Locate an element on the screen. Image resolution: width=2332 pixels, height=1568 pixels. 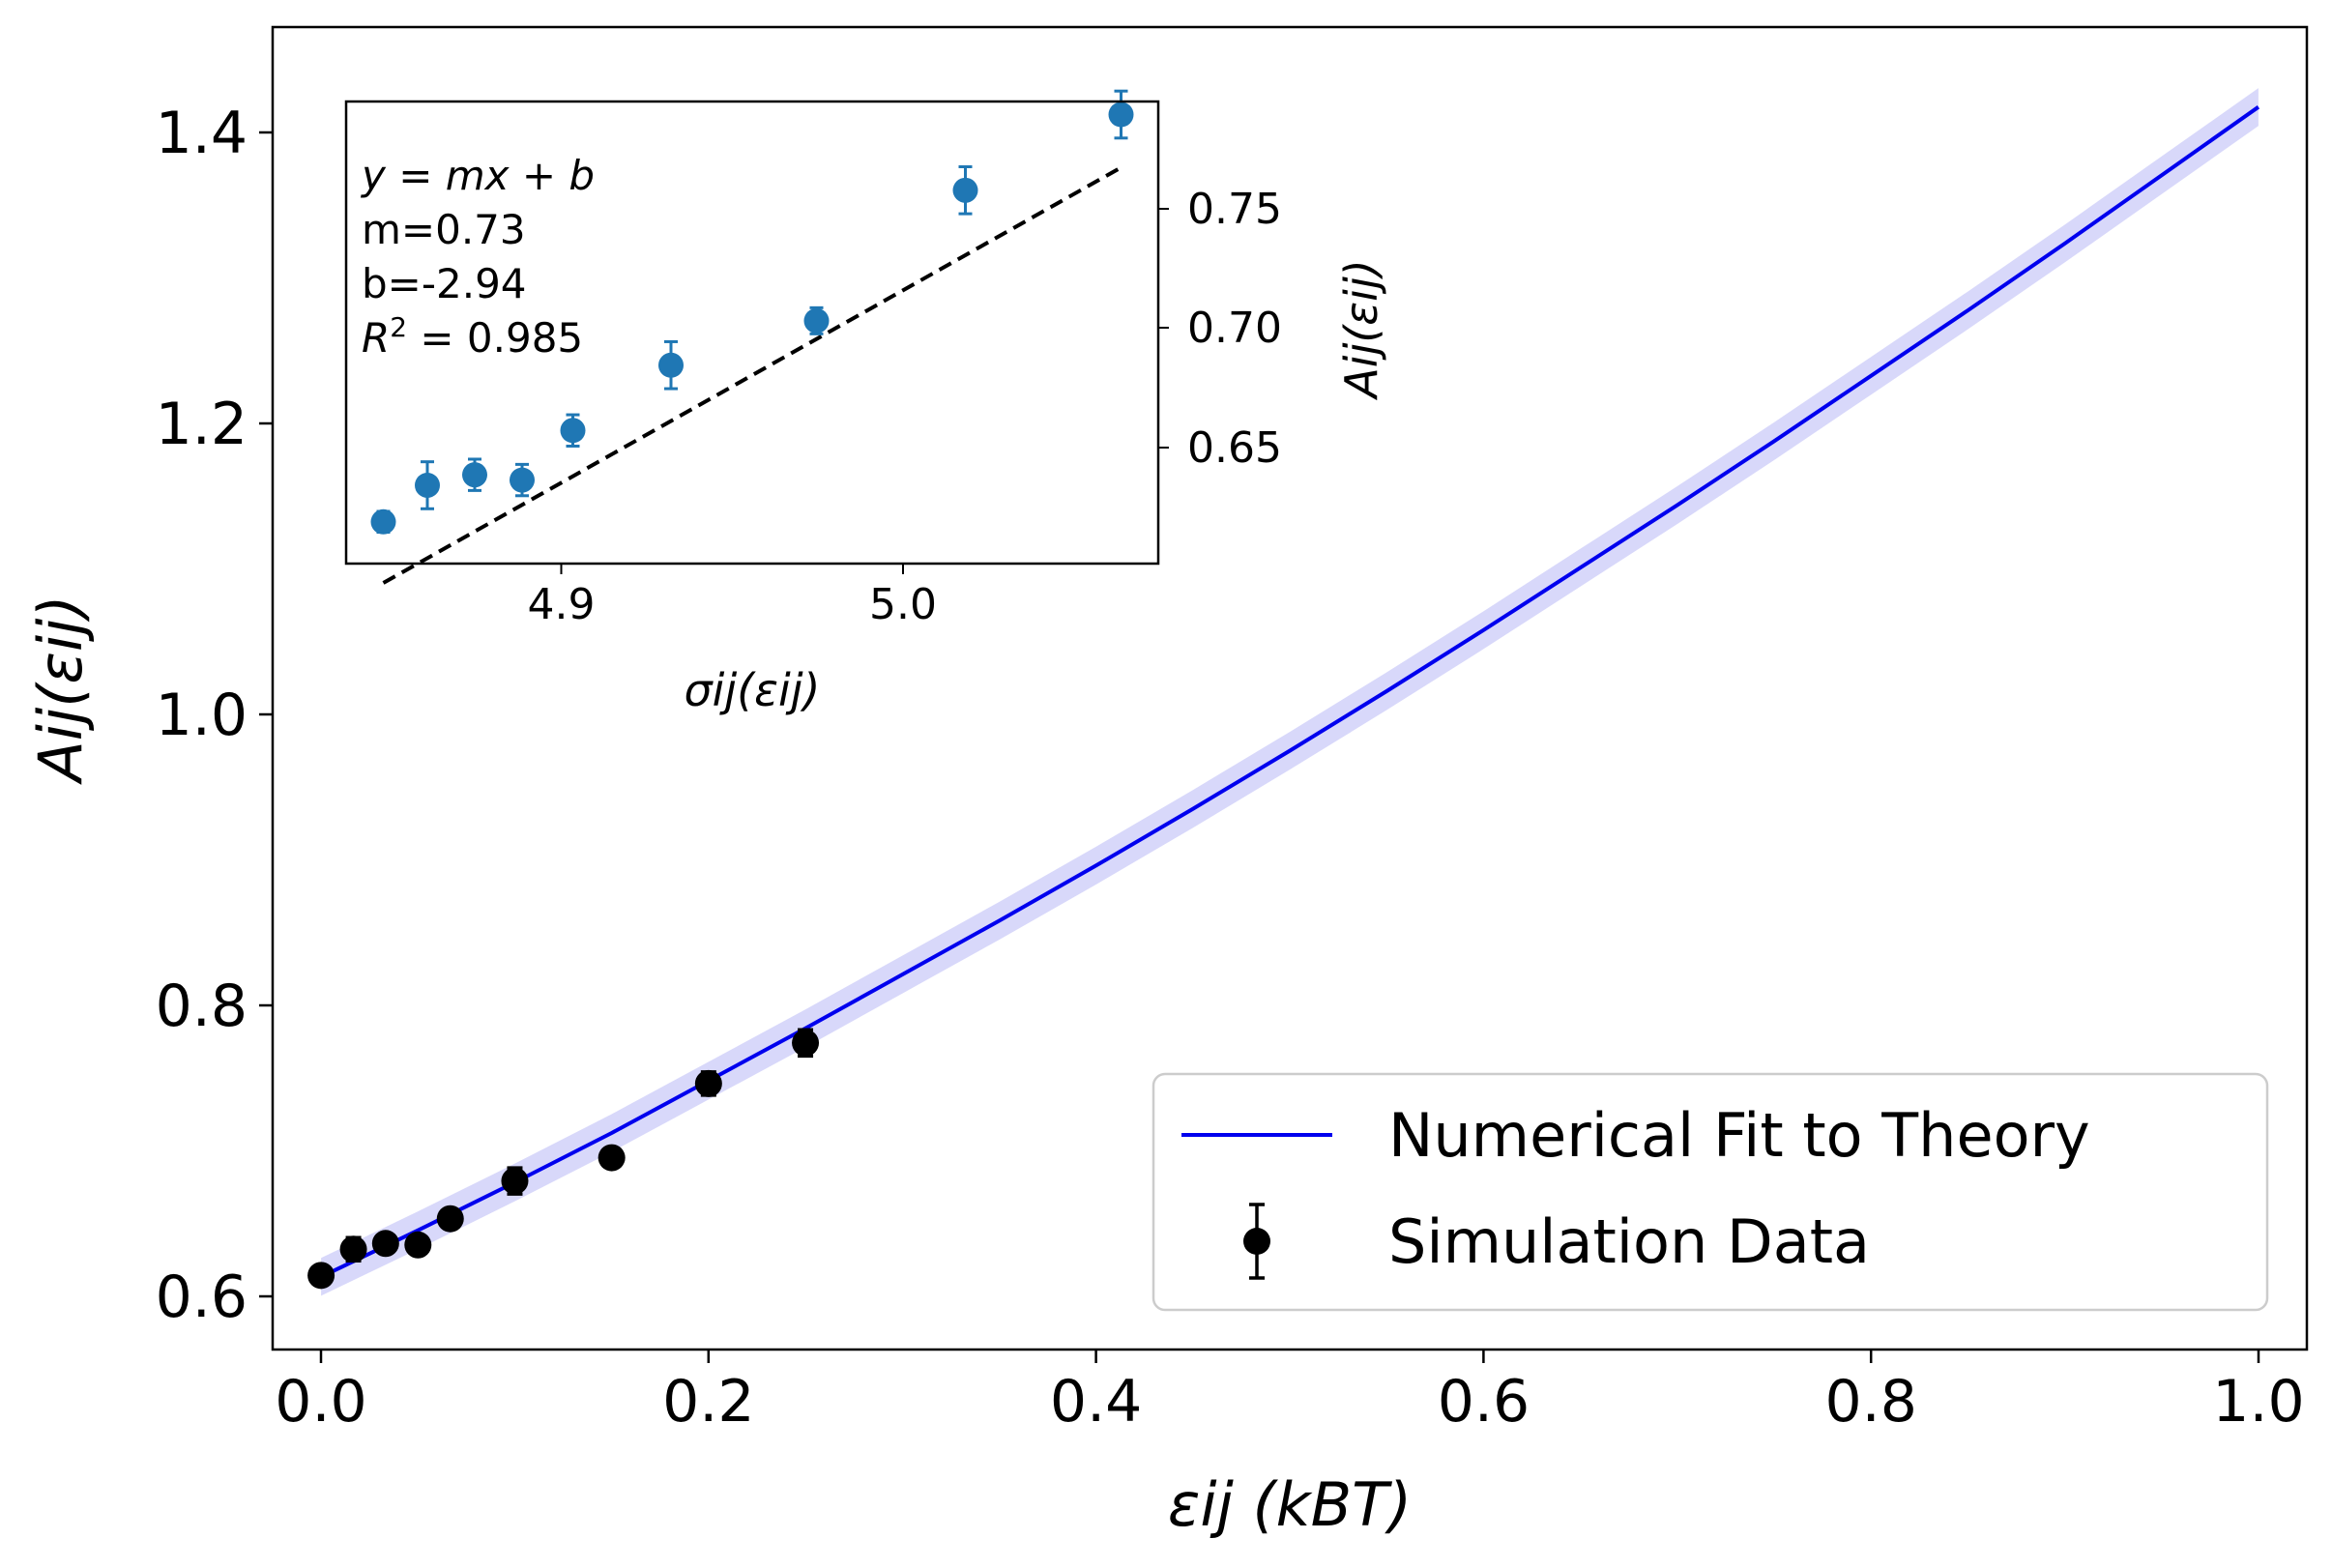
inset-y-tick: 0.75 is located at coordinates (1220, 209).